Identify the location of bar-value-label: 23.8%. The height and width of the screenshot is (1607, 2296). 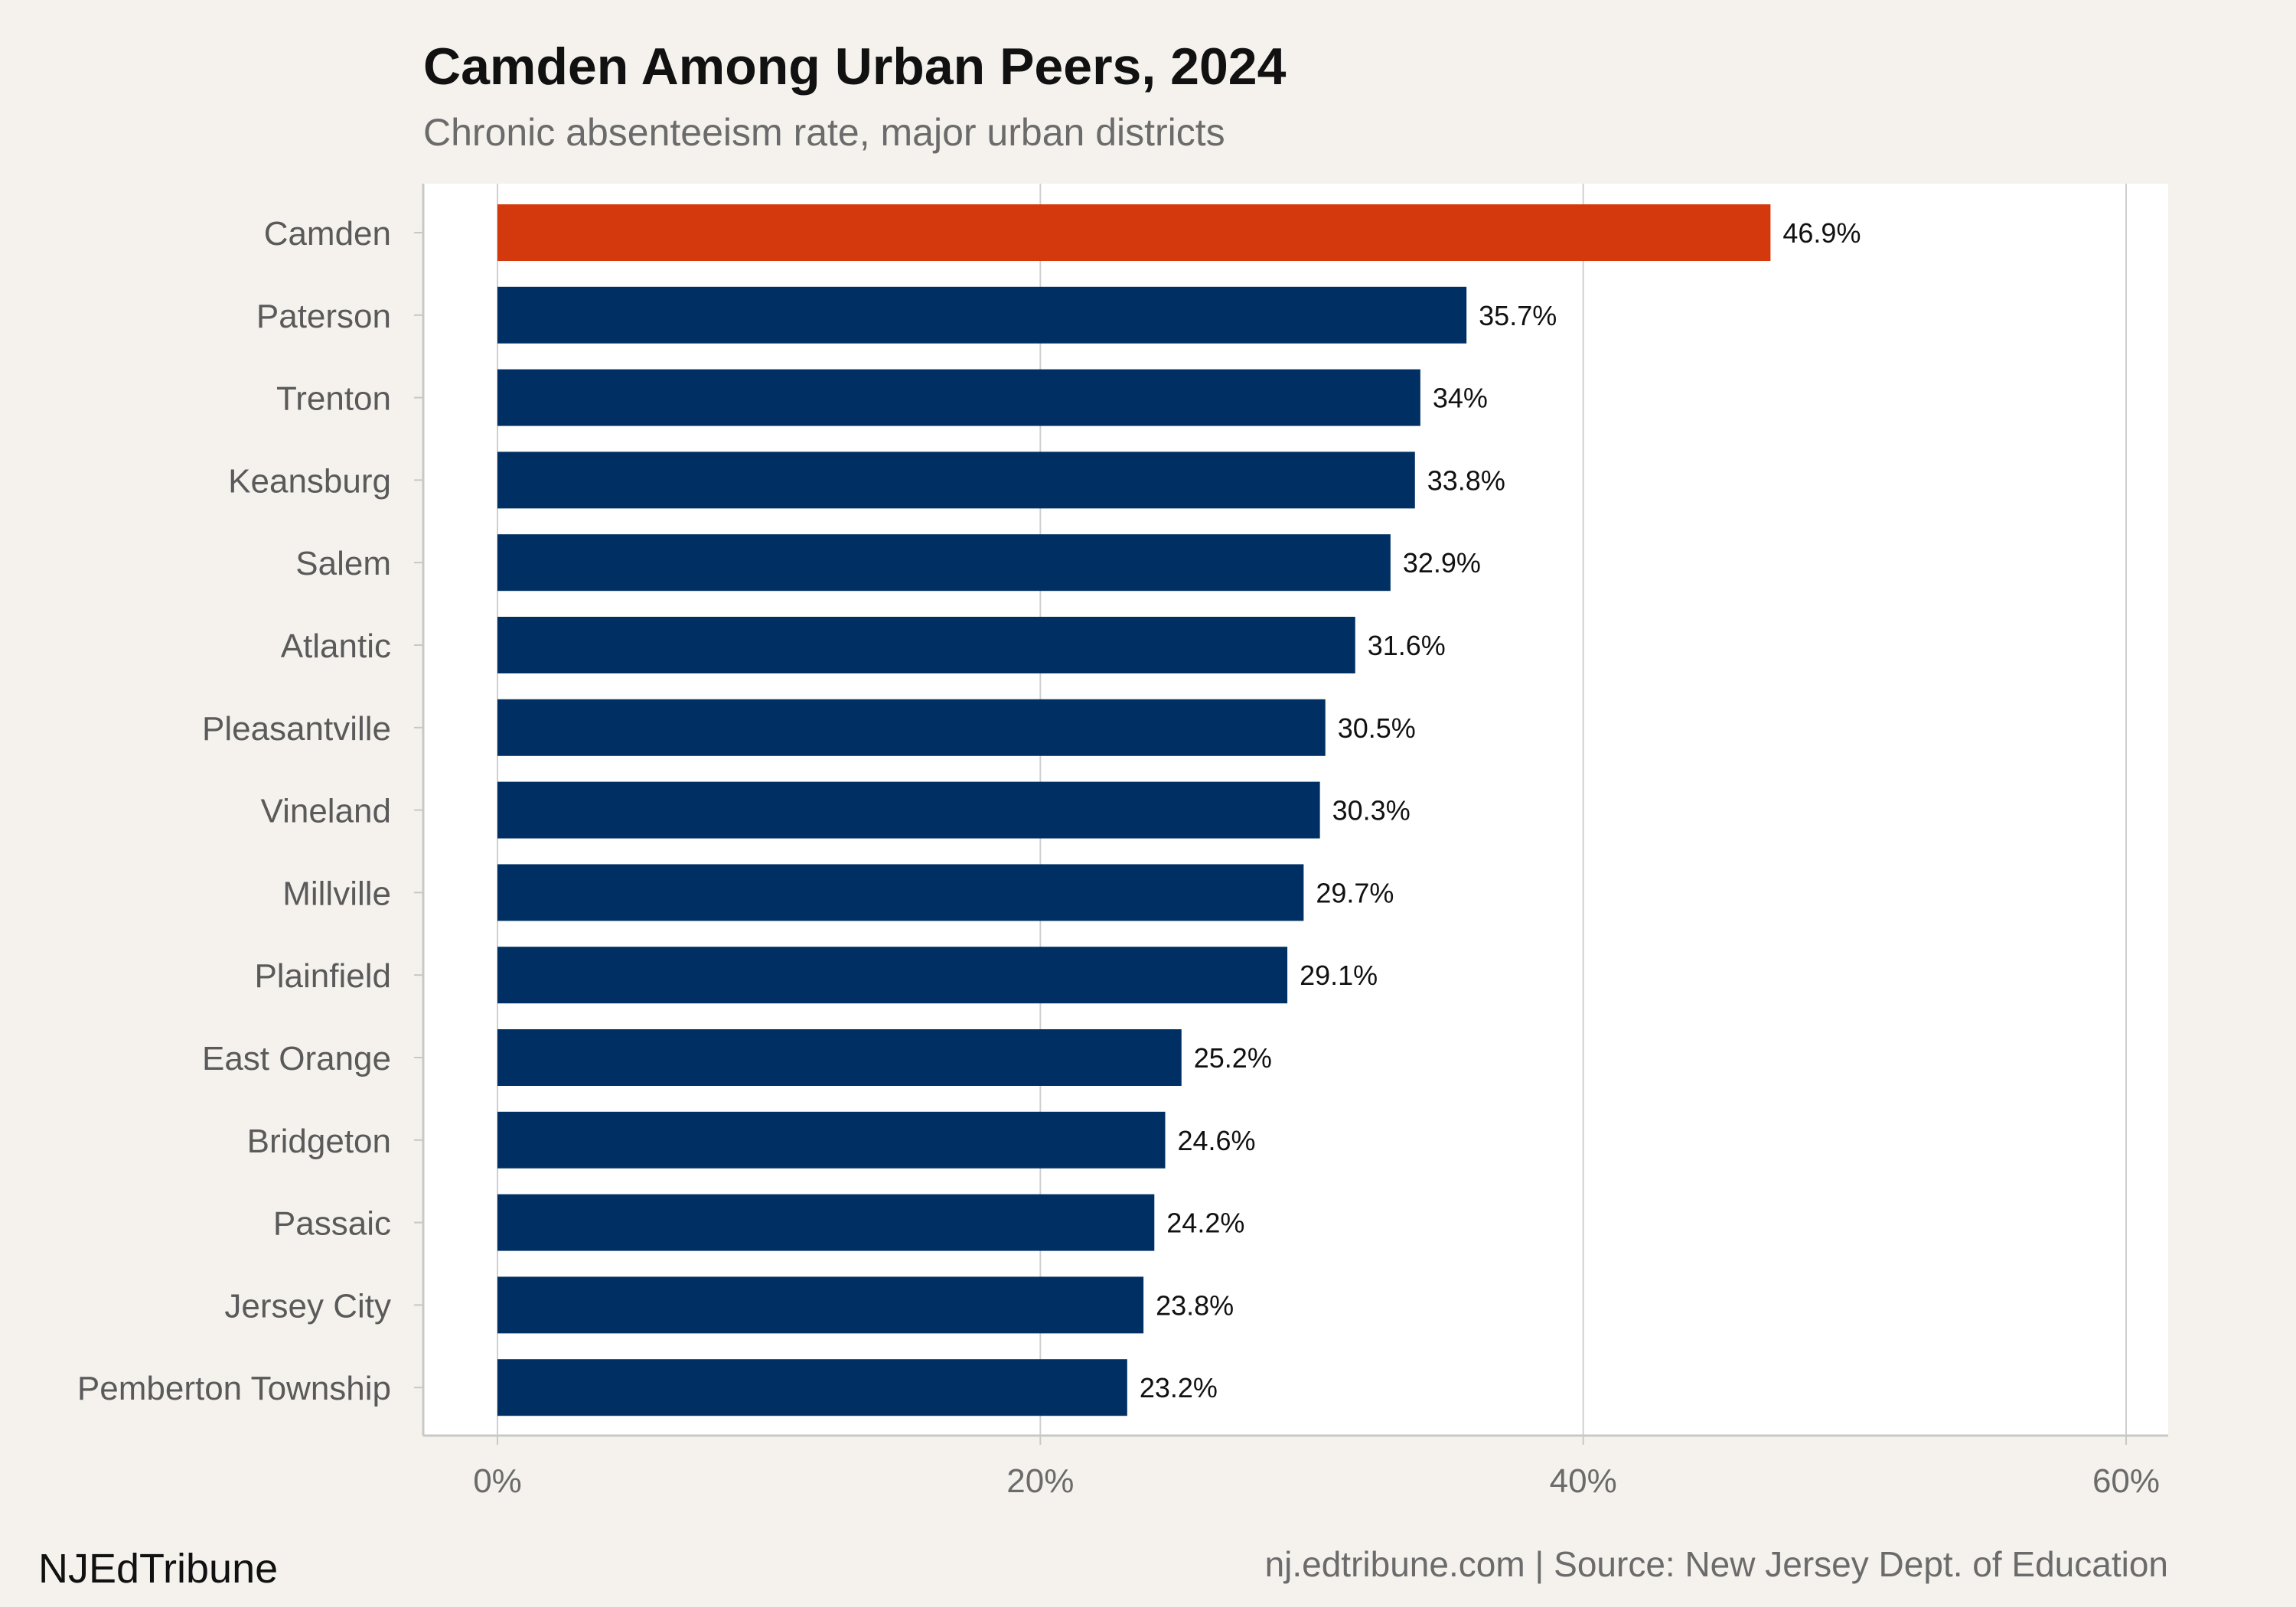
(1195, 1305).